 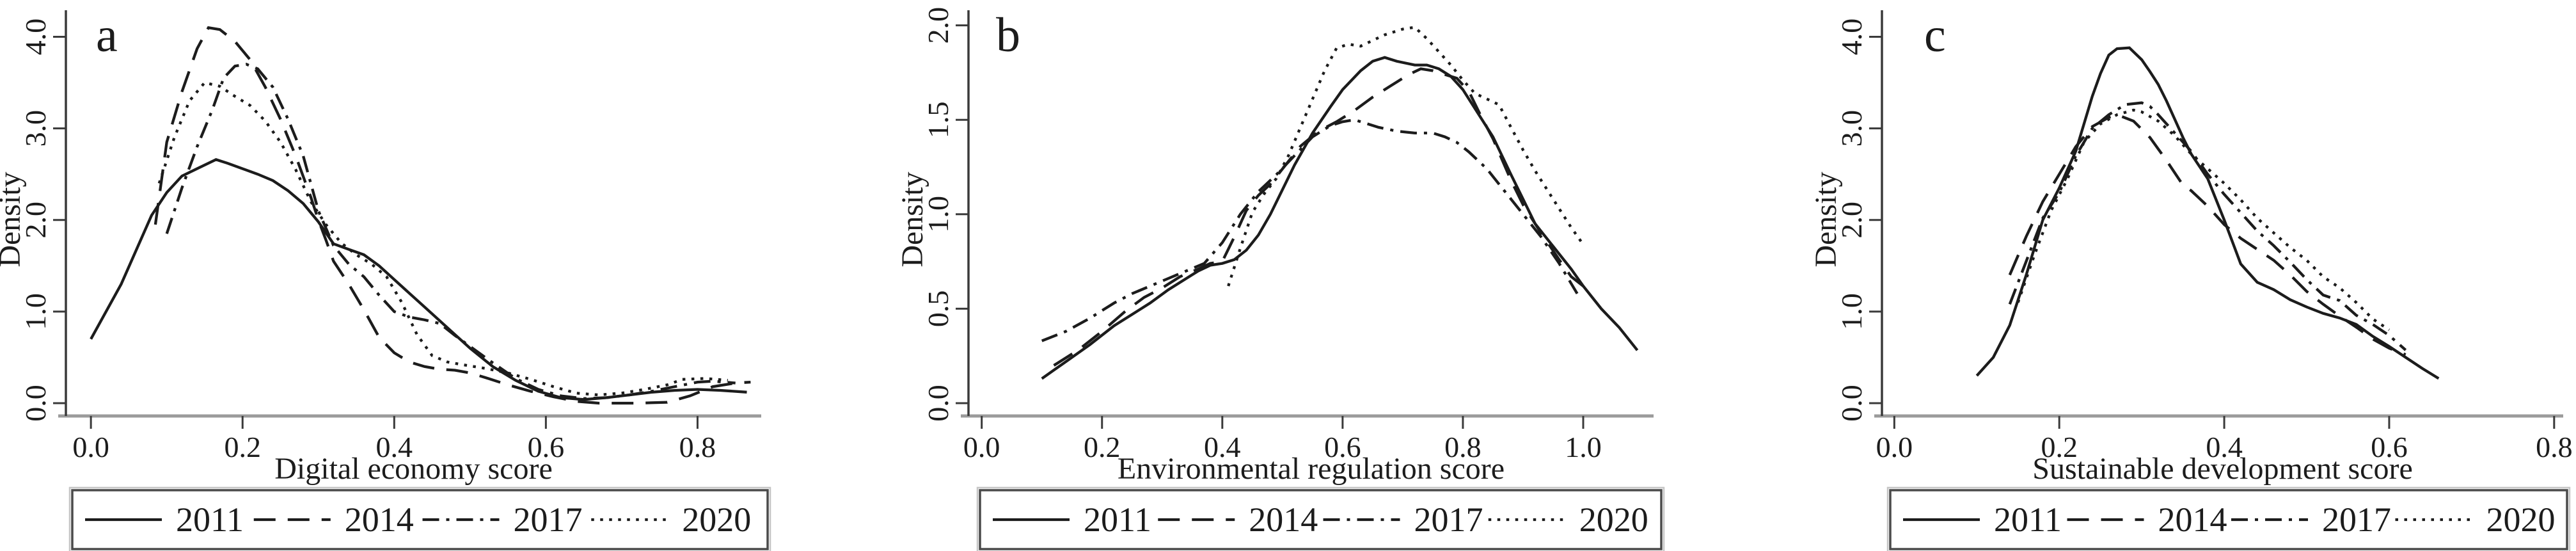 What do you see at coordinates (2222, 469) in the screenshot?
I see `x-axis-title: Sustainable development score` at bounding box center [2222, 469].